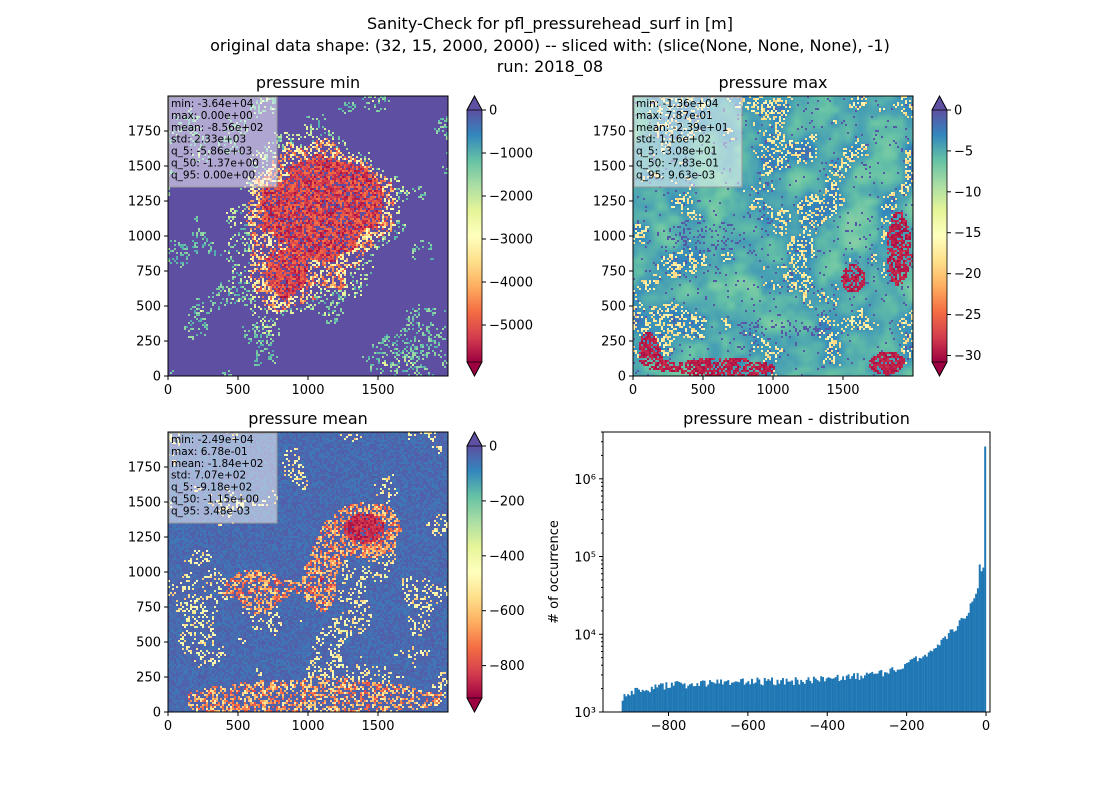 This screenshot has height=800, width=1100. What do you see at coordinates (215, 500) in the screenshot?
I see `stat-line: q_50: -1.15e+00` at bounding box center [215, 500].